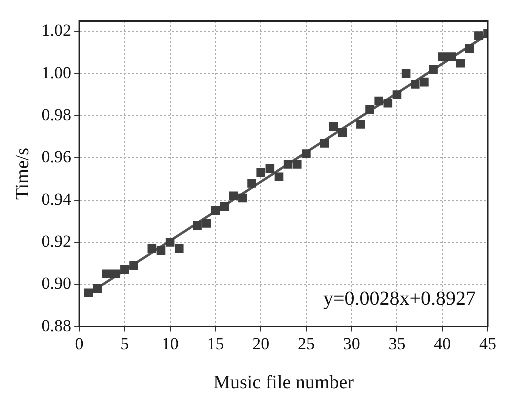 Image resolution: width=510 pixels, height=407 pixels. Describe the element at coordinates (57, 241) in the screenshot. I see `y-tick-label: 0.92` at that location.